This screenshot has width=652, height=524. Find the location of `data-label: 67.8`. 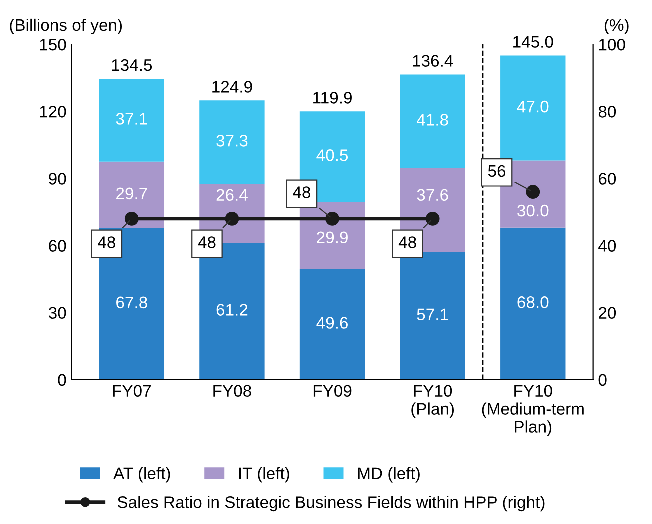

data-label: 67.8 is located at coordinates (132, 302).